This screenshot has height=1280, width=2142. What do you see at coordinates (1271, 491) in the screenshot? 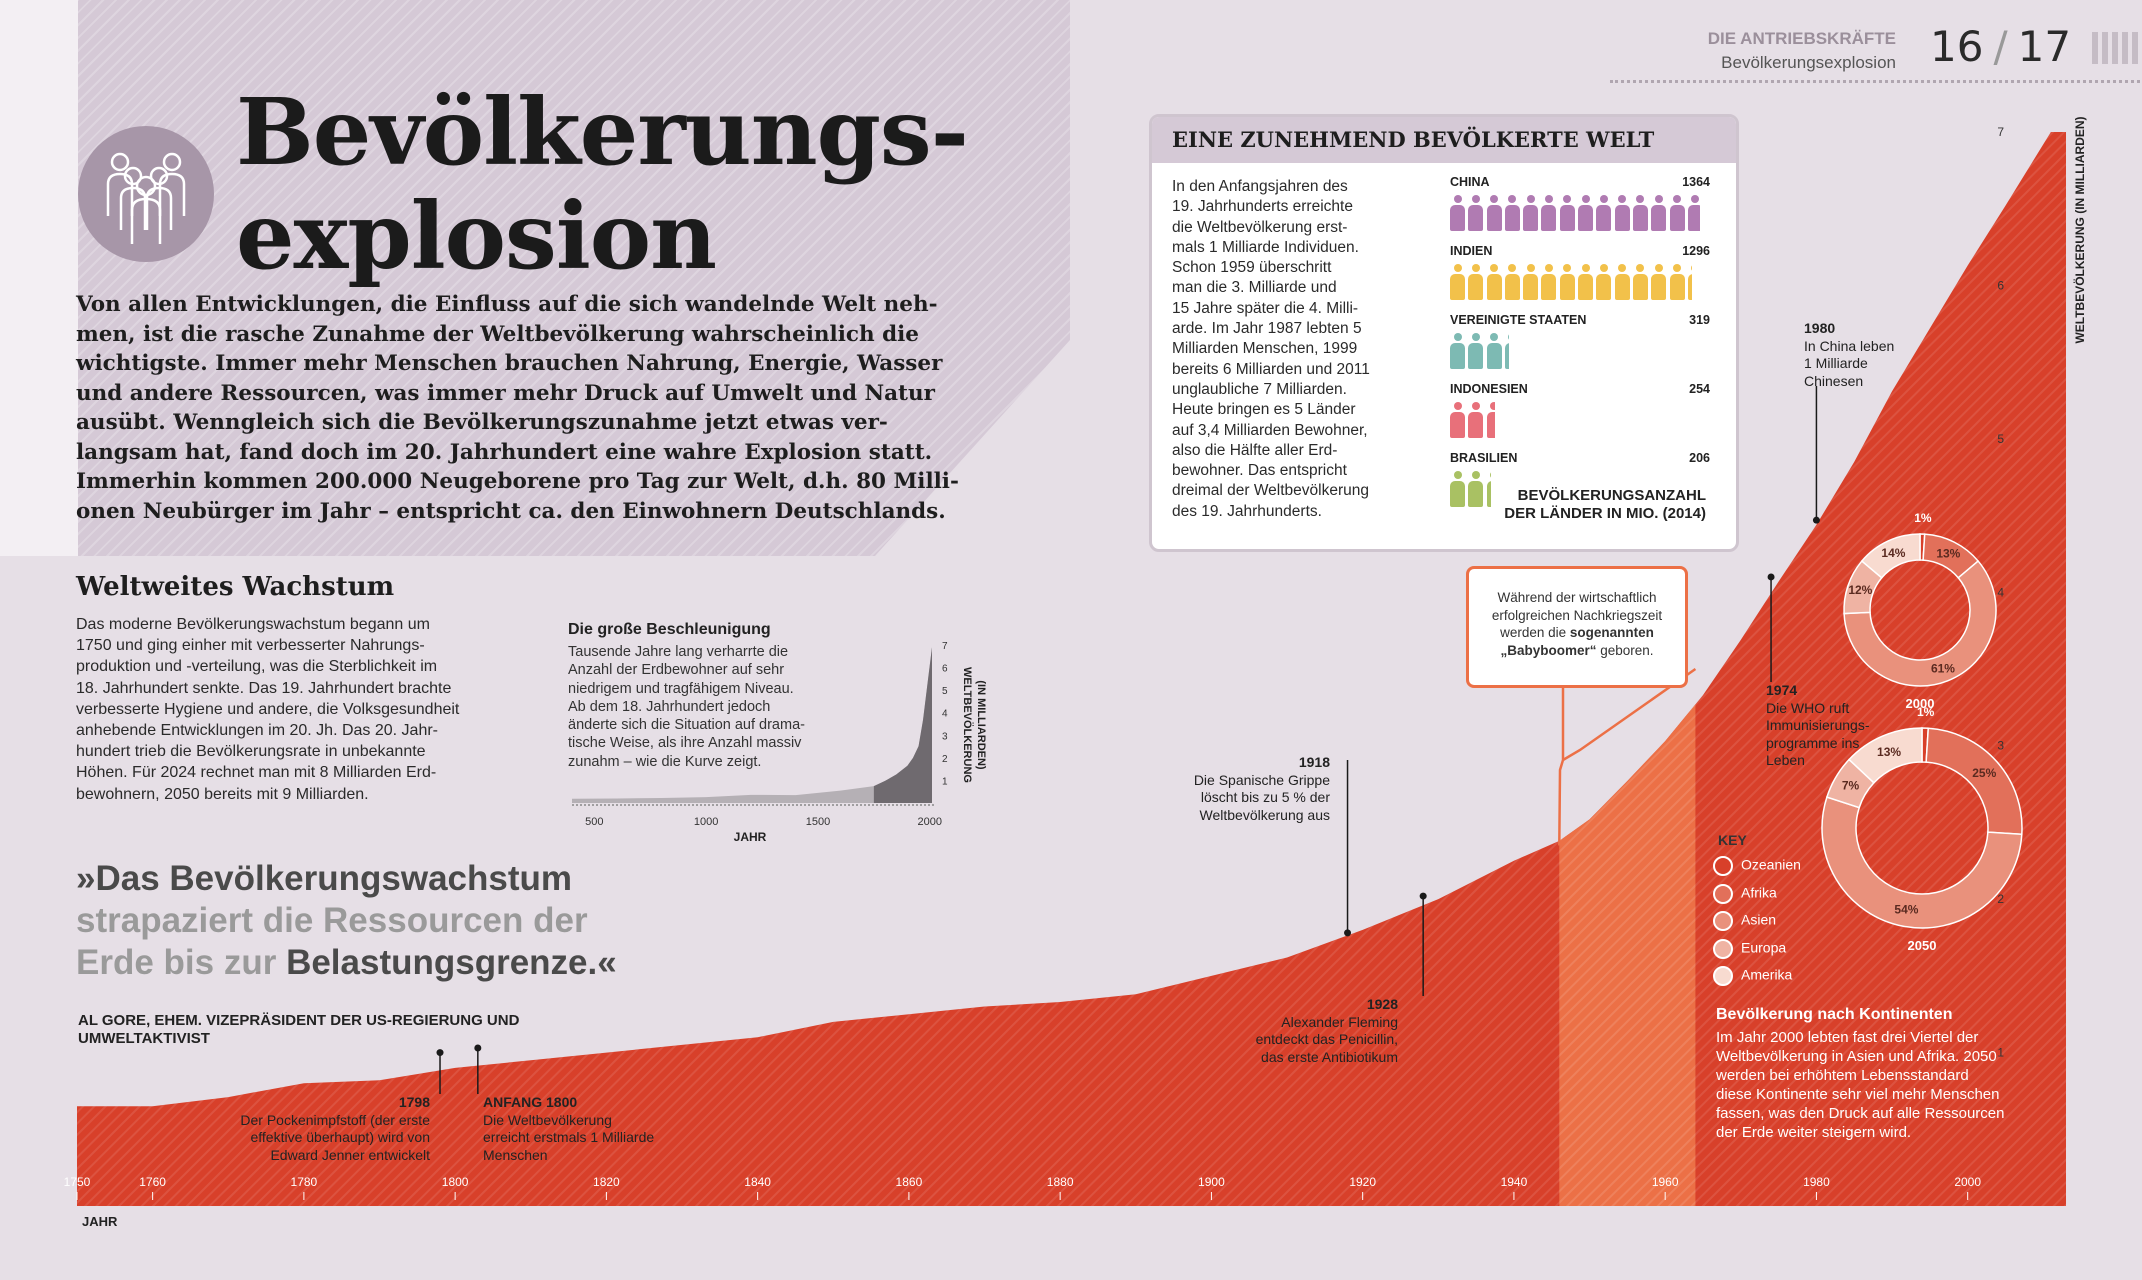
I see `box-line: dreimal der Weltbevölkerung` at bounding box center [1271, 491].